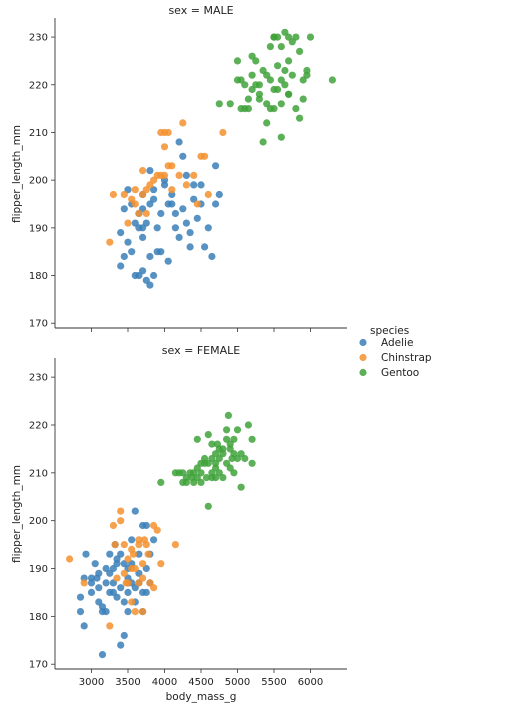 The height and width of the screenshot is (709, 520). What do you see at coordinates (17, 174) in the screenshot?
I see `y-axis-label: flipper_length_mm` at bounding box center [17, 174].